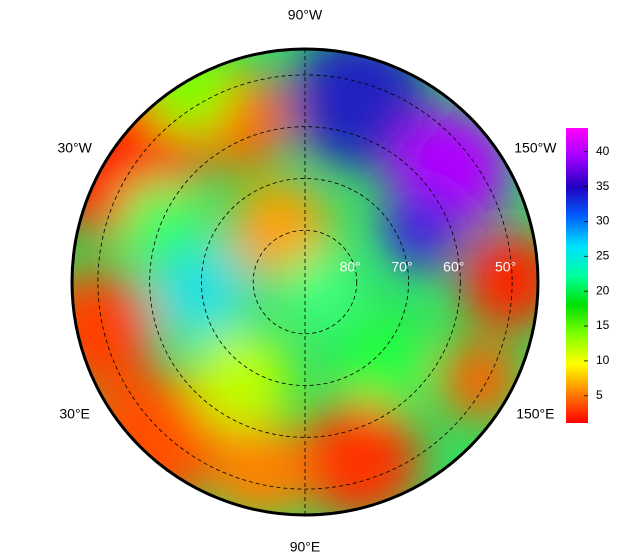 The height and width of the screenshot is (557, 625). What do you see at coordinates (603, 255) in the screenshot?
I see `colorbar-tick-label: 25` at bounding box center [603, 255].